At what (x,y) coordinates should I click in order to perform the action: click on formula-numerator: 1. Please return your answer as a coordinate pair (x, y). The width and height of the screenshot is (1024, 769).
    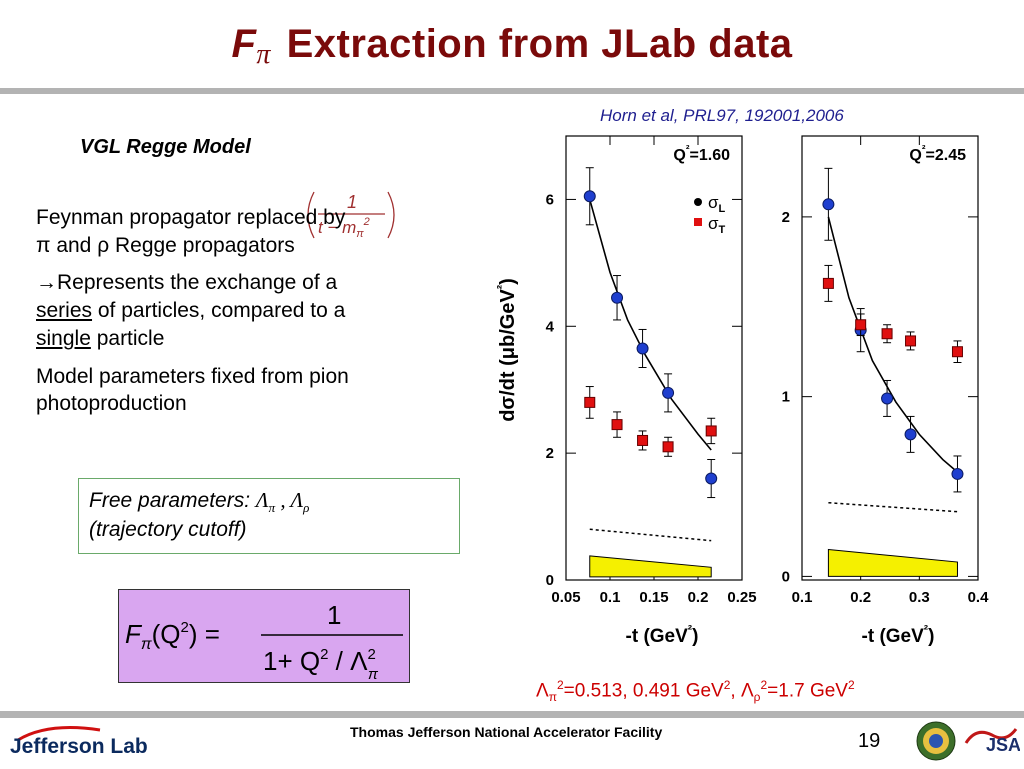
    Looking at the image, I should click on (334, 615).